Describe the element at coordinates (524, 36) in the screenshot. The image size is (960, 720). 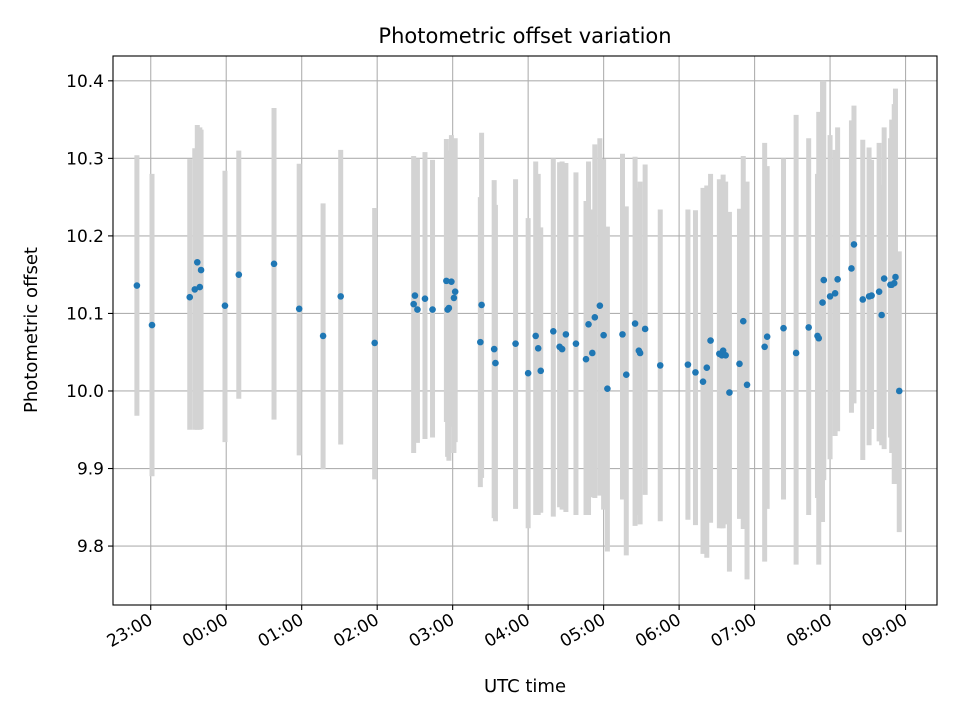
I see `chart-title: Photometric offset variation` at that location.